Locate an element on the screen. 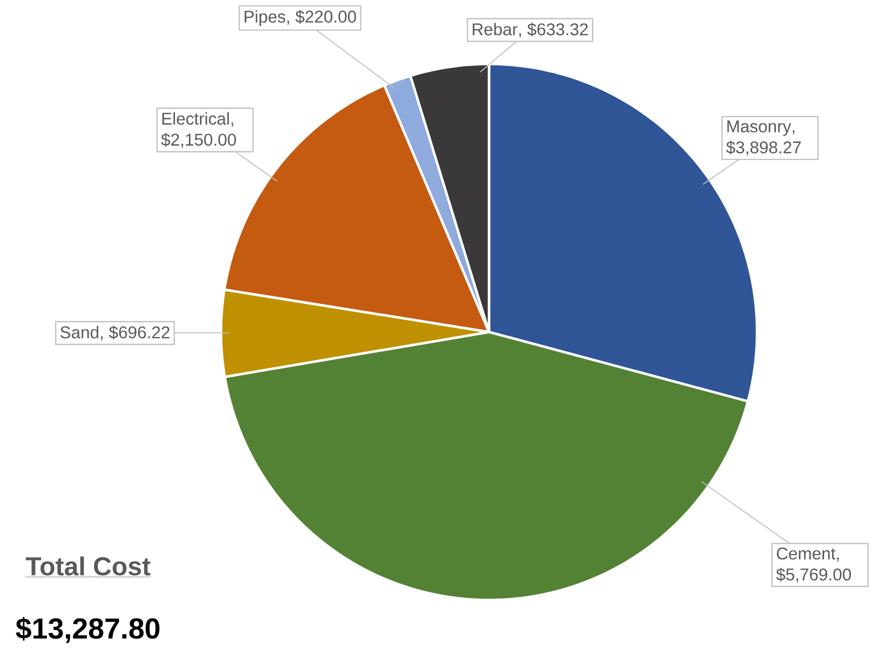 The height and width of the screenshot is (650, 878). slice-label: Cement is located at coordinates (806, 553).